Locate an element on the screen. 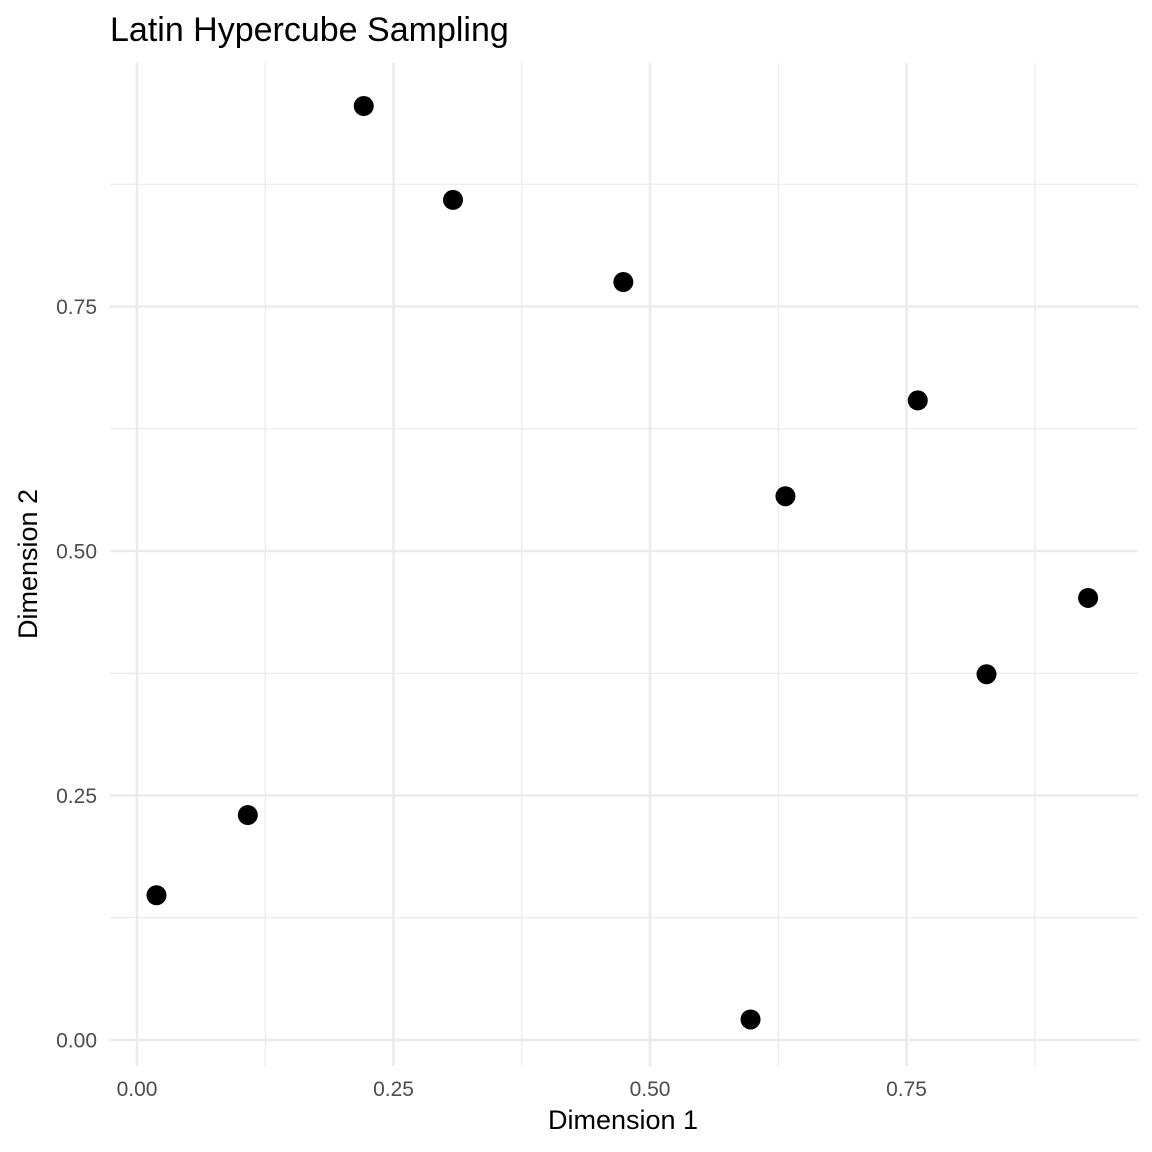 The height and width of the screenshot is (1152, 1152). y-axis-title: Dimension 2 is located at coordinates (28, 564).